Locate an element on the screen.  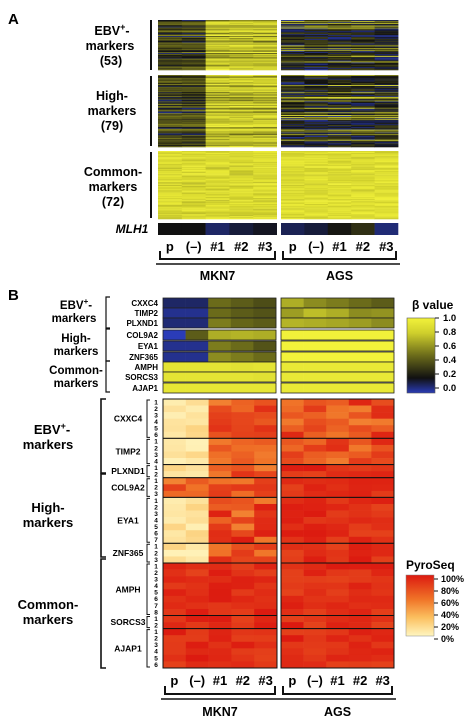
site-number: 2 is located at coordinates (156, 625).